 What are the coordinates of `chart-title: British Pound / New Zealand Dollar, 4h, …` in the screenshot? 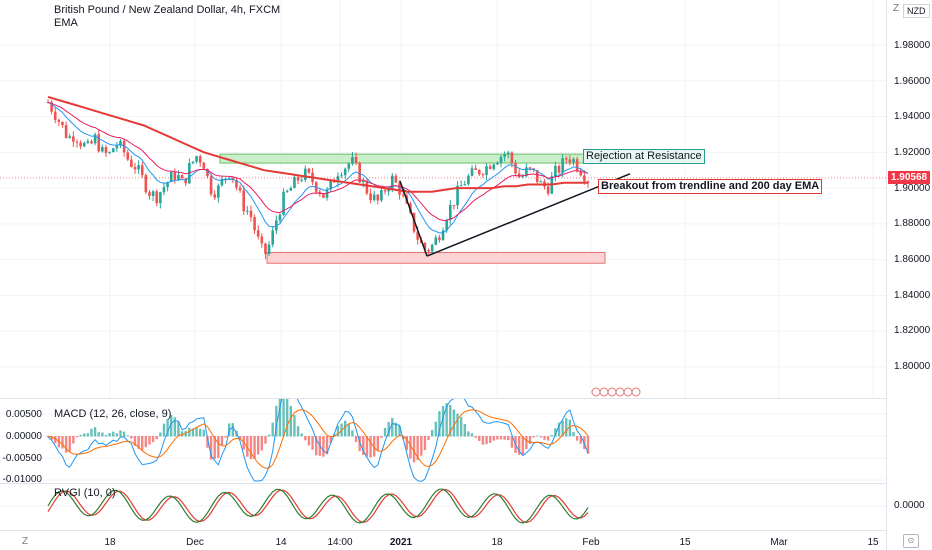 It's located at (167, 10).